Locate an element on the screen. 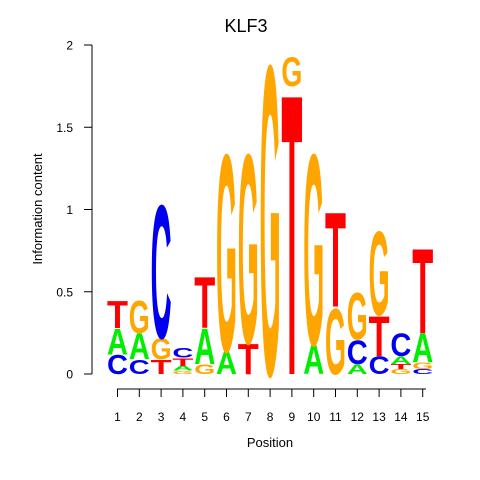 This screenshot has width=480, height=480. x-tick-label: 3 is located at coordinates (161, 417).